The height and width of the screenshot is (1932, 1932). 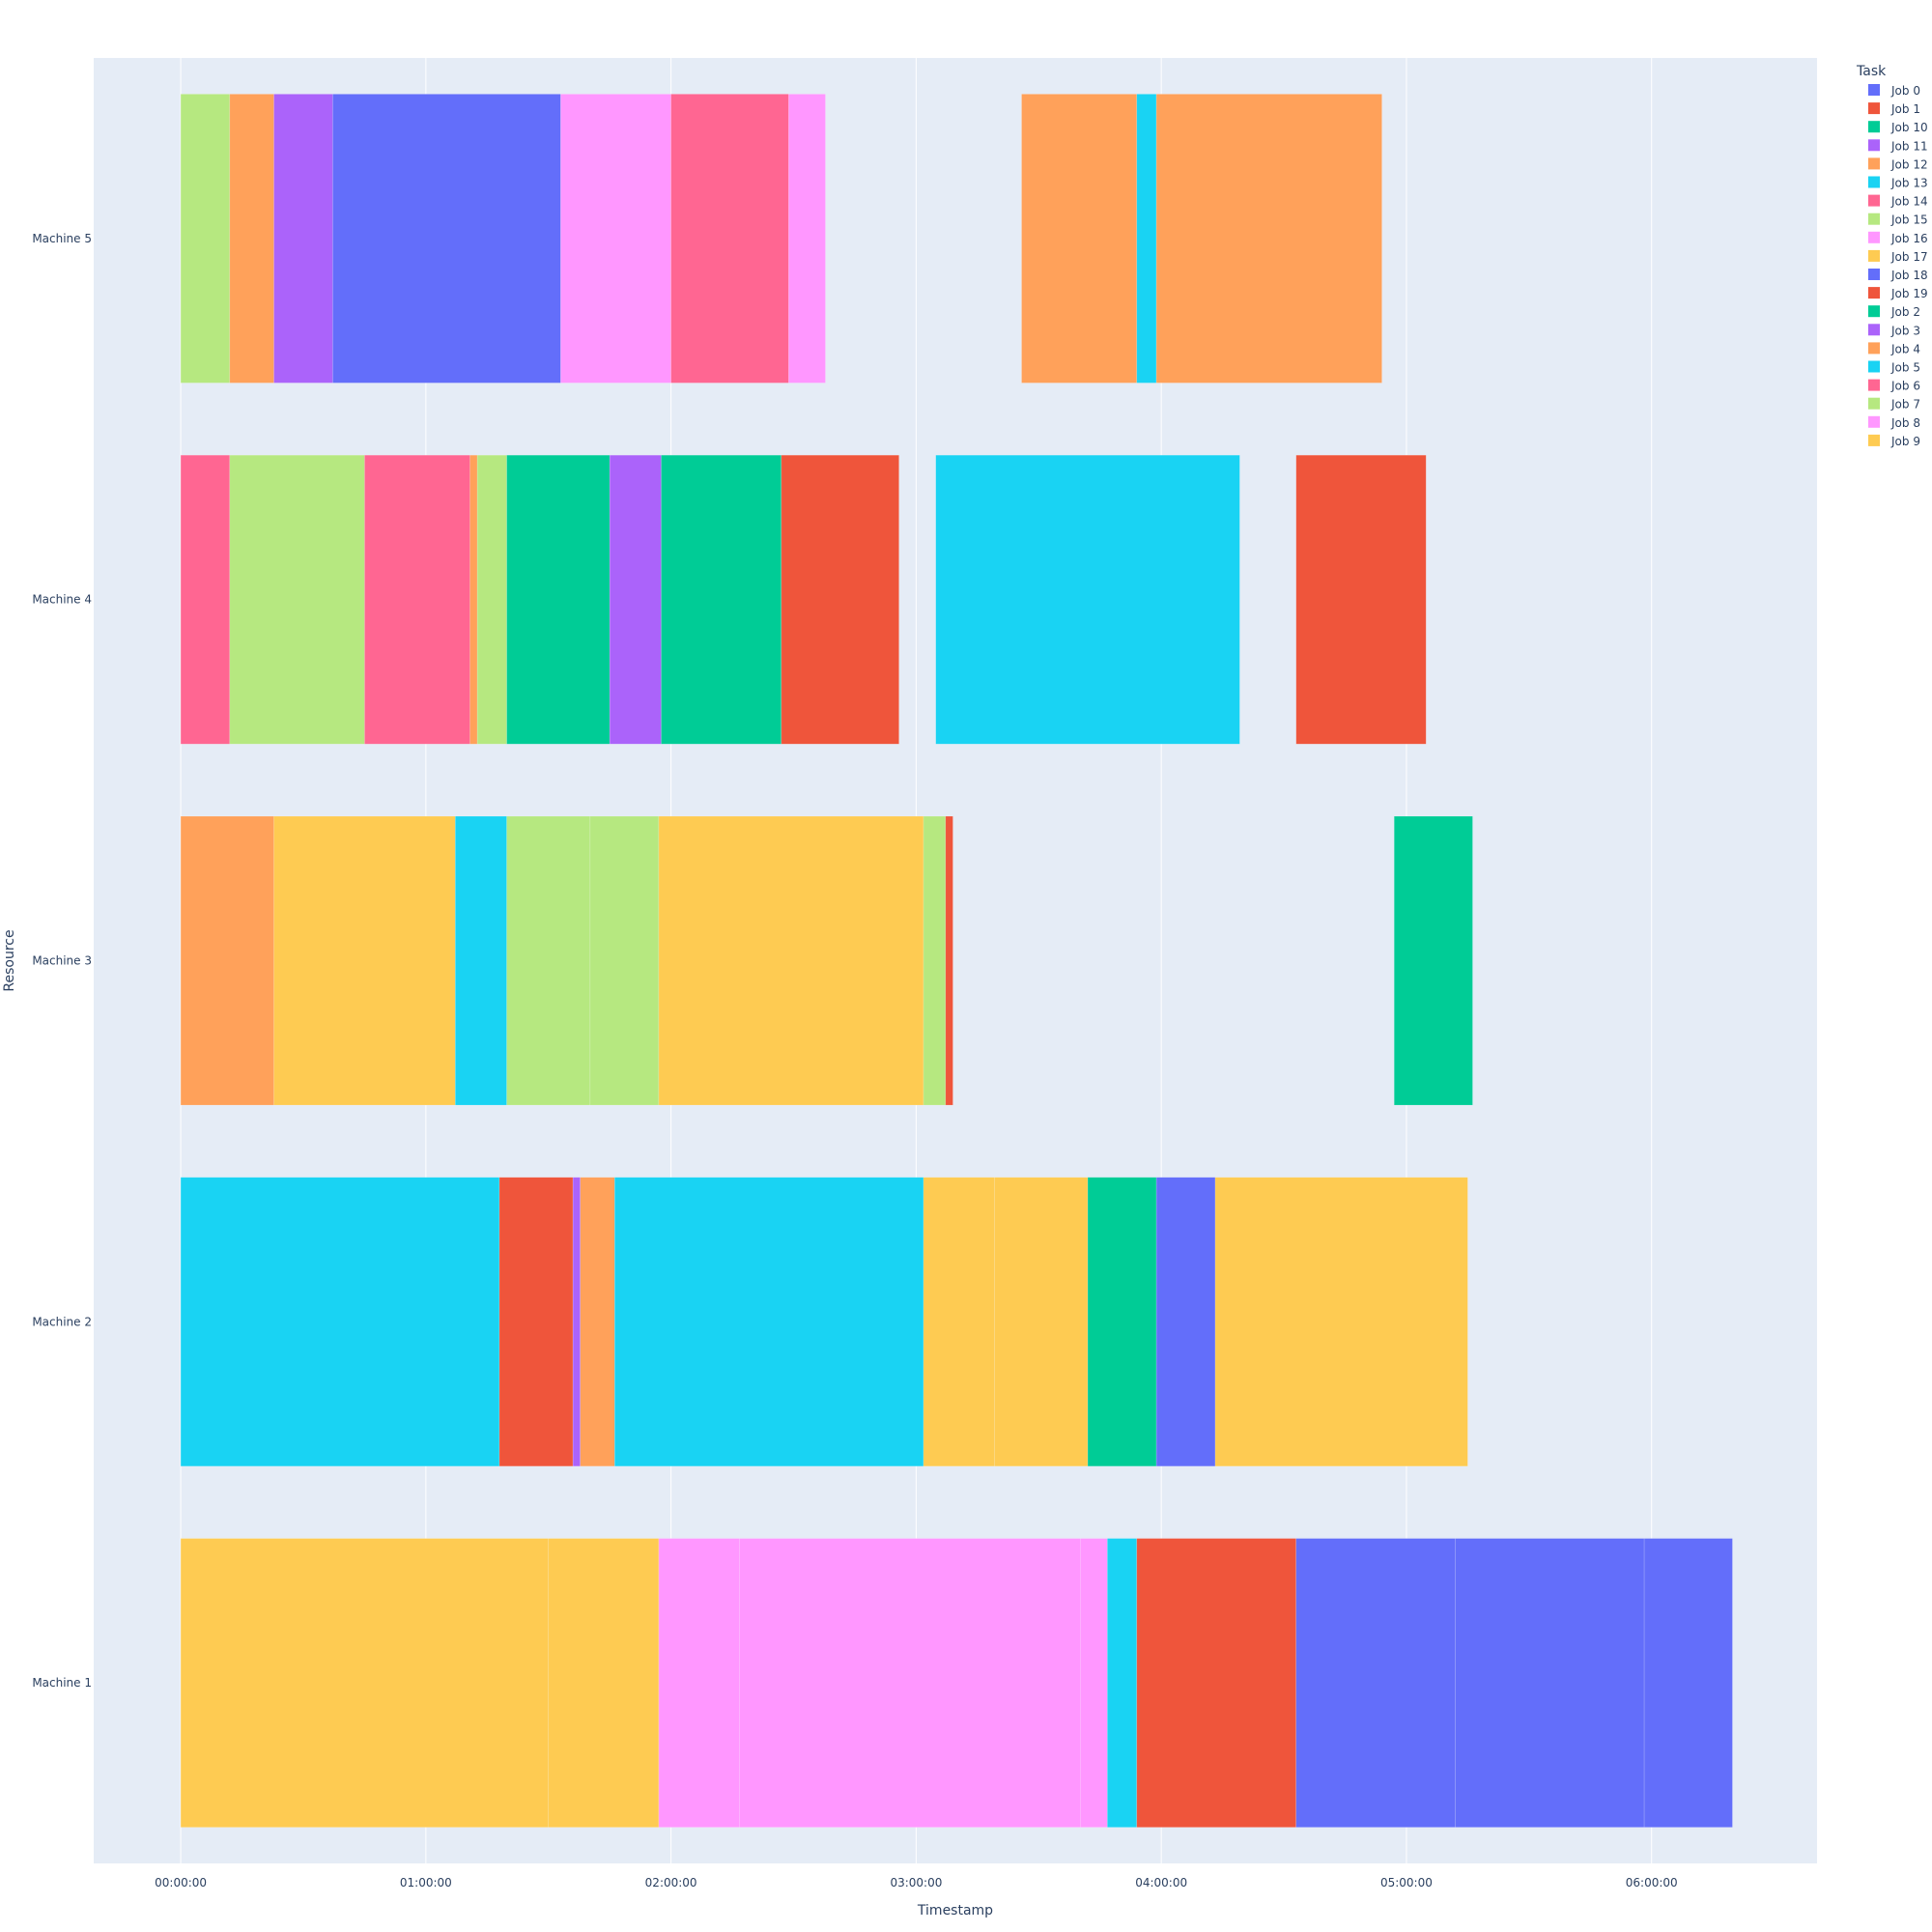 What do you see at coordinates (62, 1321) in the screenshot?
I see `y-tick-label: Machine 2` at bounding box center [62, 1321].